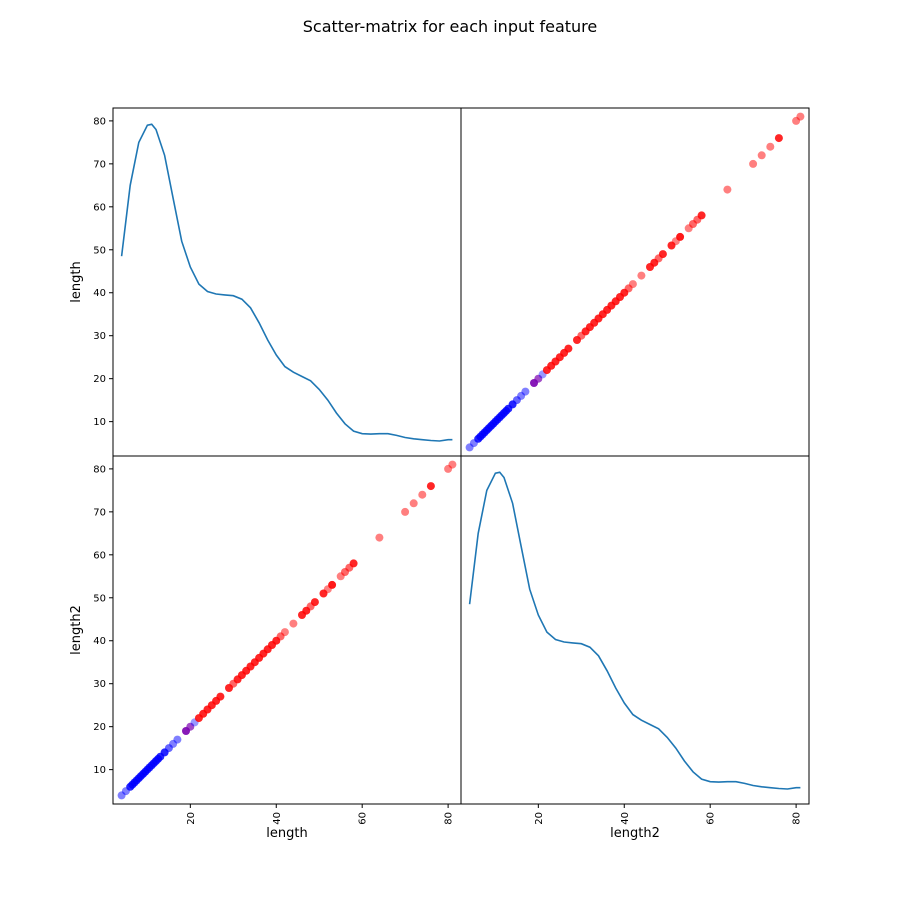 The width and height of the screenshot is (900, 900). What do you see at coordinates (635, 833) in the screenshot?
I see `x-axis-label-length2: length2` at bounding box center [635, 833].